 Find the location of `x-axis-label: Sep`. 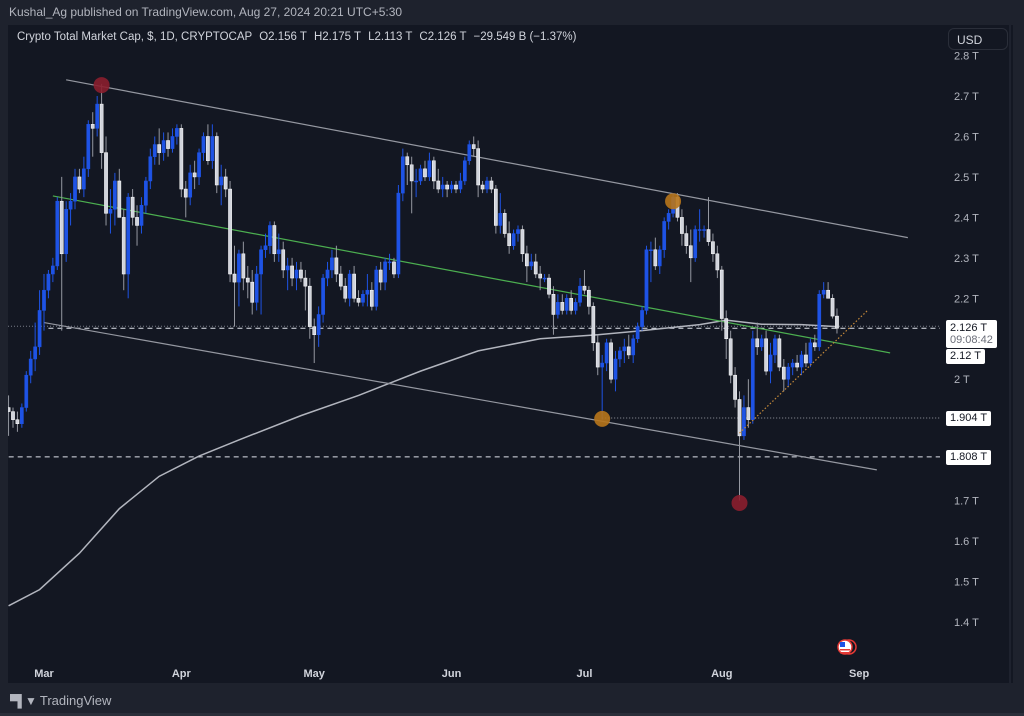

x-axis-label: Sep is located at coordinates (859, 674).